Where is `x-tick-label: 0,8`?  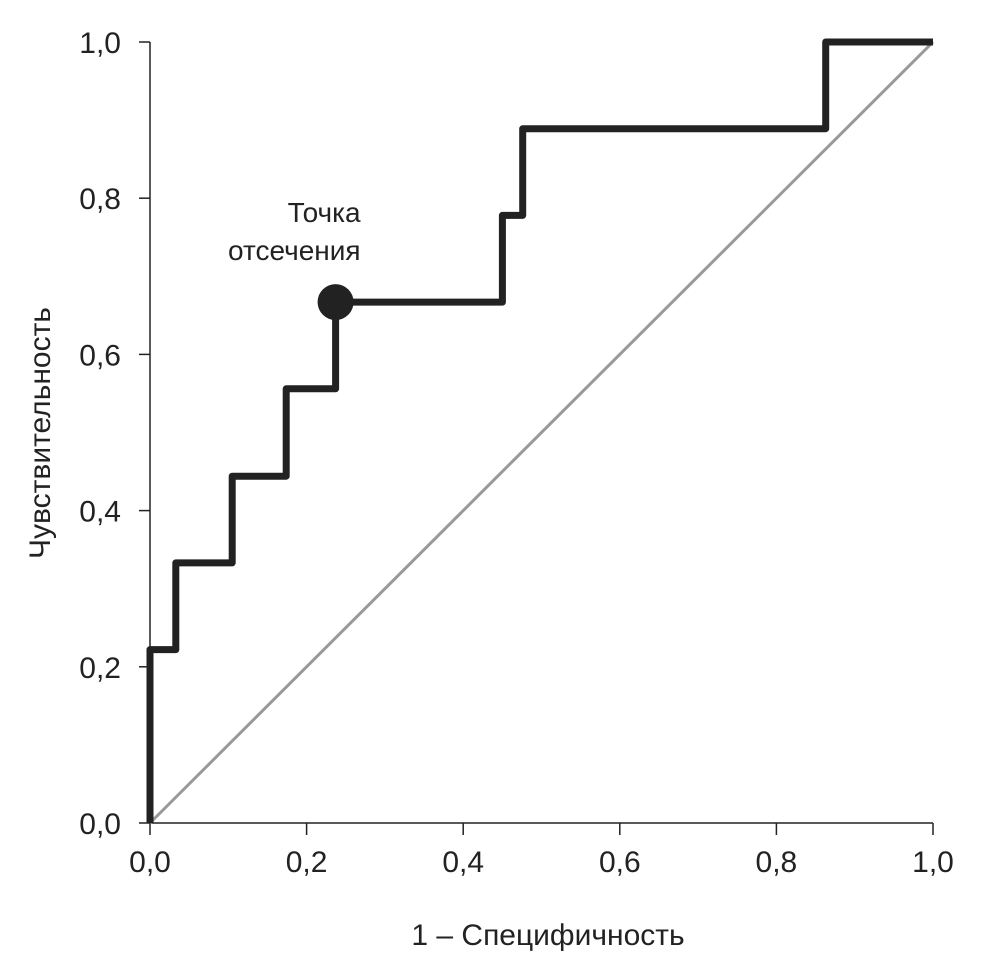 x-tick-label: 0,8 is located at coordinates (777, 862).